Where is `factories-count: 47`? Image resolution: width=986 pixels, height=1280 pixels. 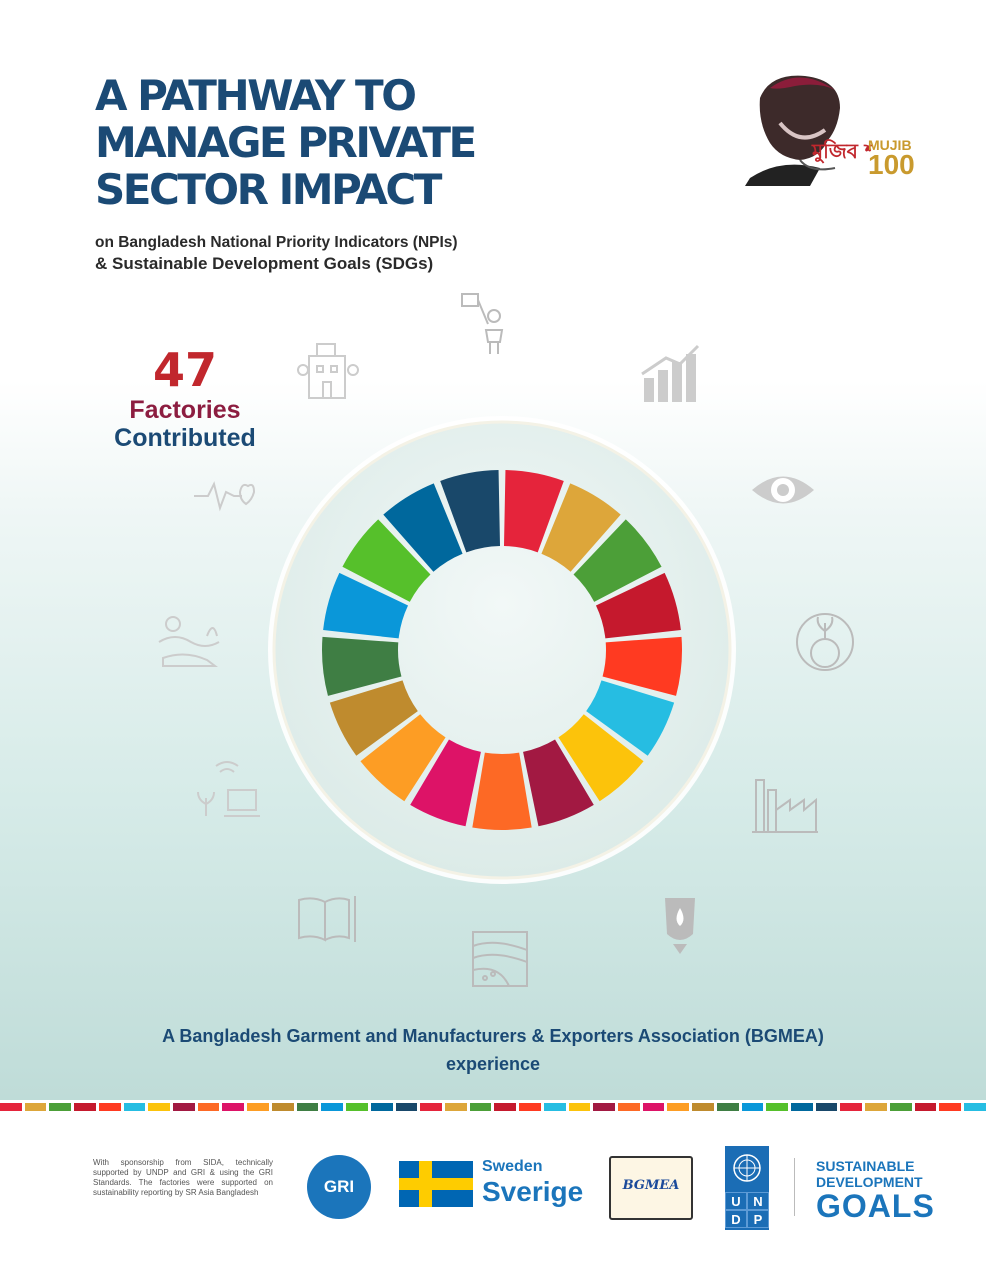 factories-count: 47 is located at coordinates (184, 370).